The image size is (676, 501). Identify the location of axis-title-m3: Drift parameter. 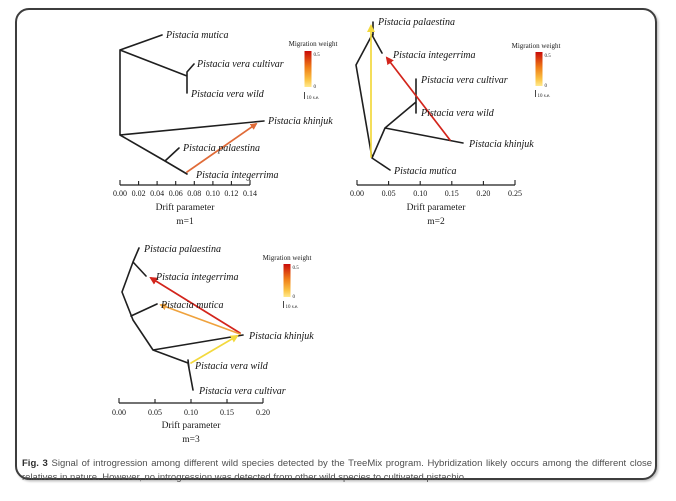
(192, 425).